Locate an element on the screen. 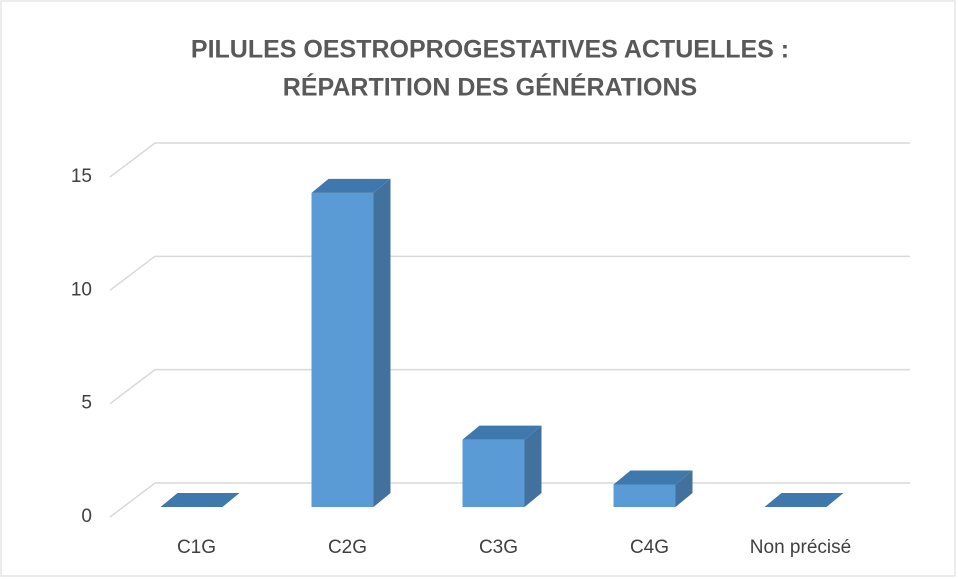 The image size is (958, 579). chart-title: RÉPARTITION DES GÉNÉRATIONS is located at coordinates (490, 87).